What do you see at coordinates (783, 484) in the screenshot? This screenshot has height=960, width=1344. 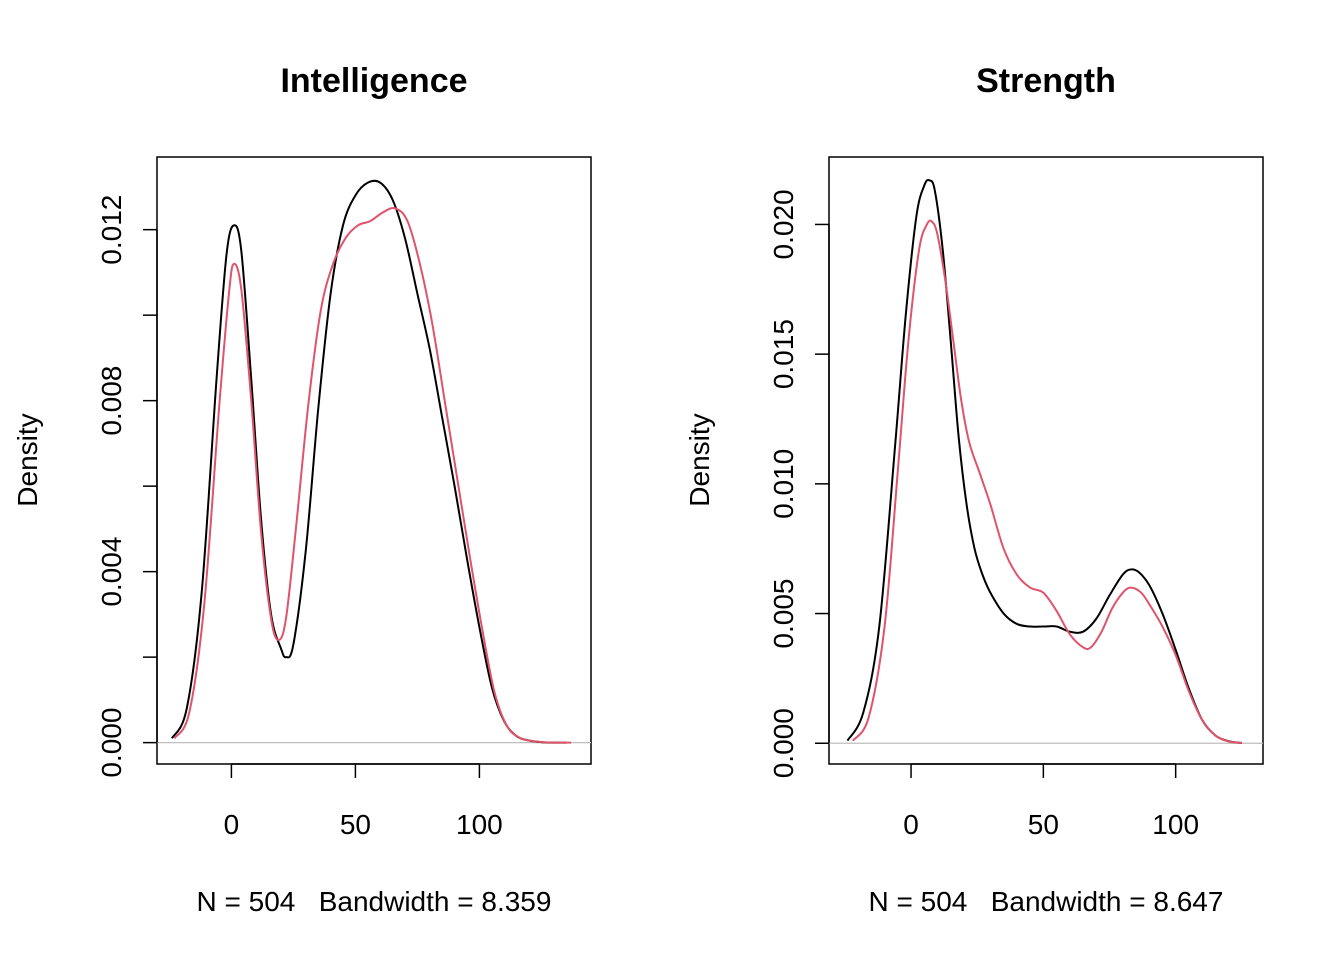 I see `y-tick-label: 0.010` at bounding box center [783, 484].